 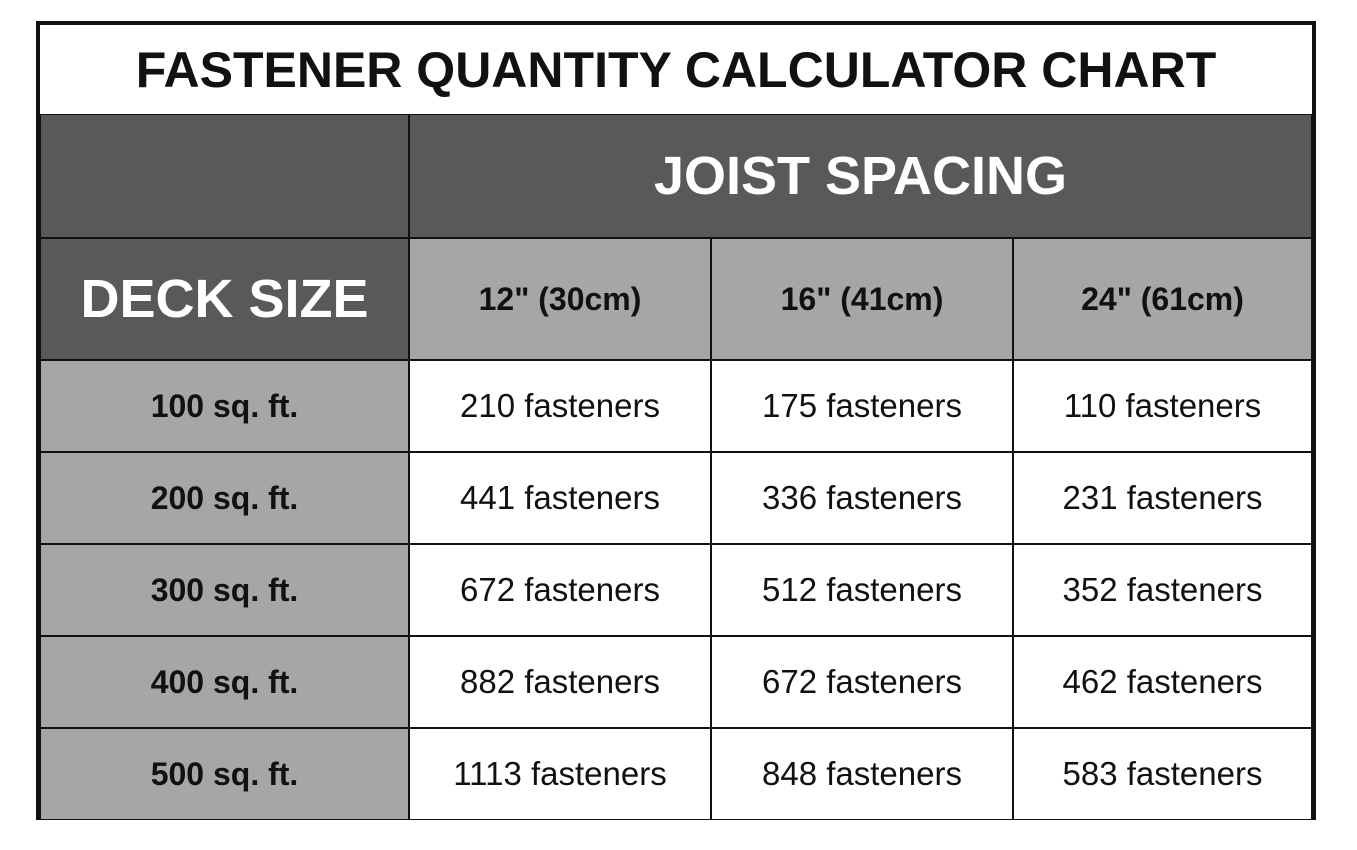 What do you see at coordinates (862, 299) in the screenshot?
I see `column-header: 16" (41cm)` at bounding box center [862, 299].